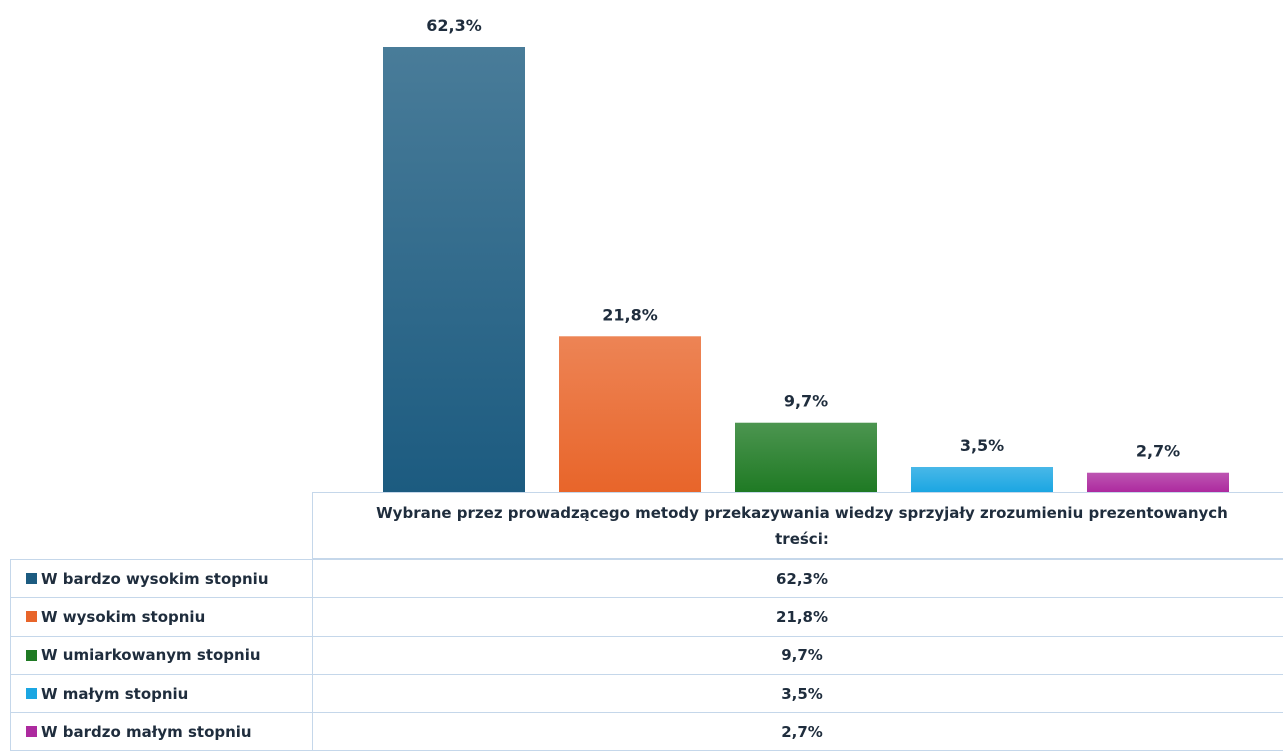 This screenshot has width=1283, height=751. What do you see at coordinates (454, 25) in the screenshot?
I see `data-label: 62,3%` at bounding box center [454, 25].